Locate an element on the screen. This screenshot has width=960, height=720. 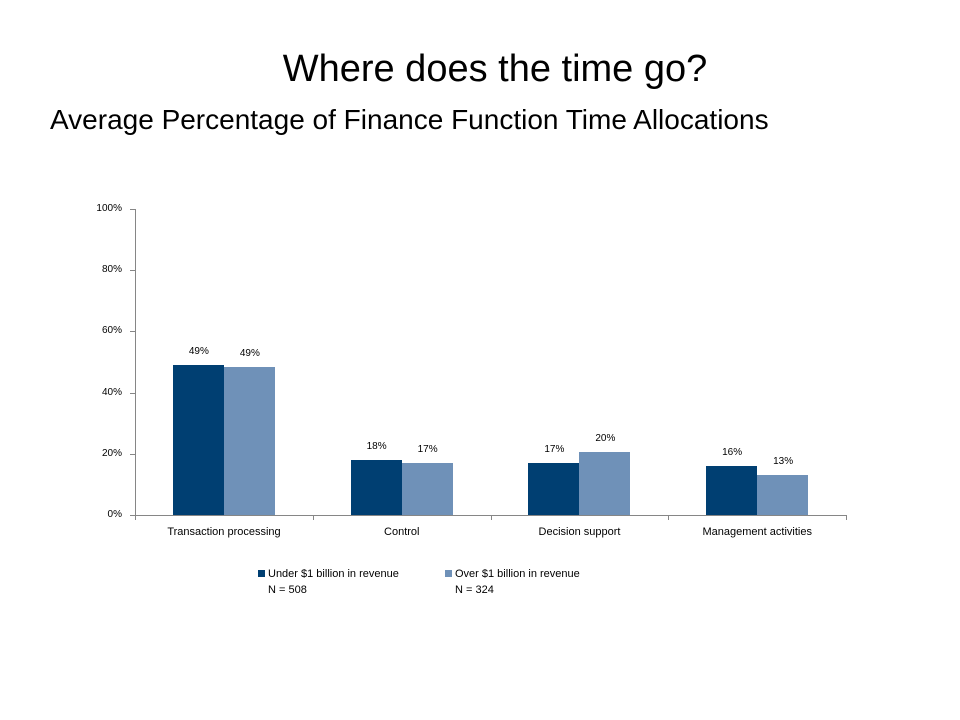
x-axis is located at coordinates (488, 515).